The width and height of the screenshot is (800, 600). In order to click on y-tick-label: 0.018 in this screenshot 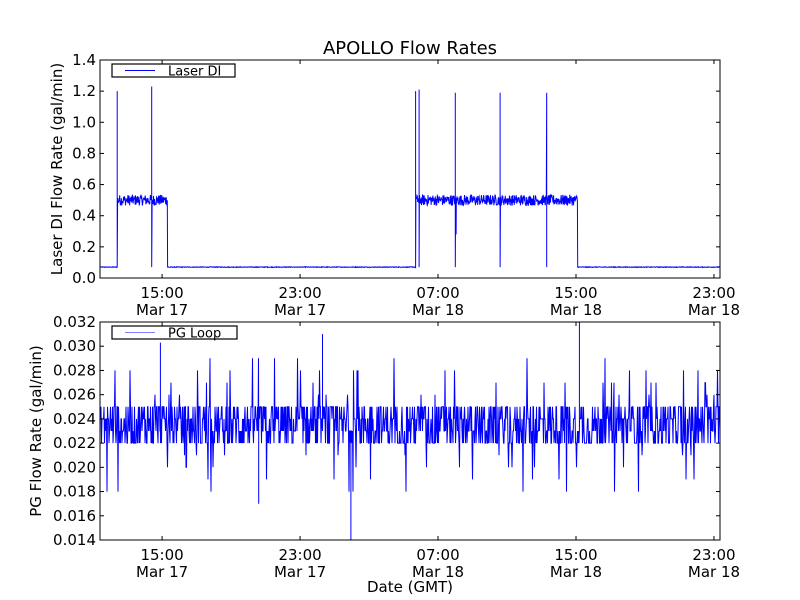, I will do `click(74, 492)`.